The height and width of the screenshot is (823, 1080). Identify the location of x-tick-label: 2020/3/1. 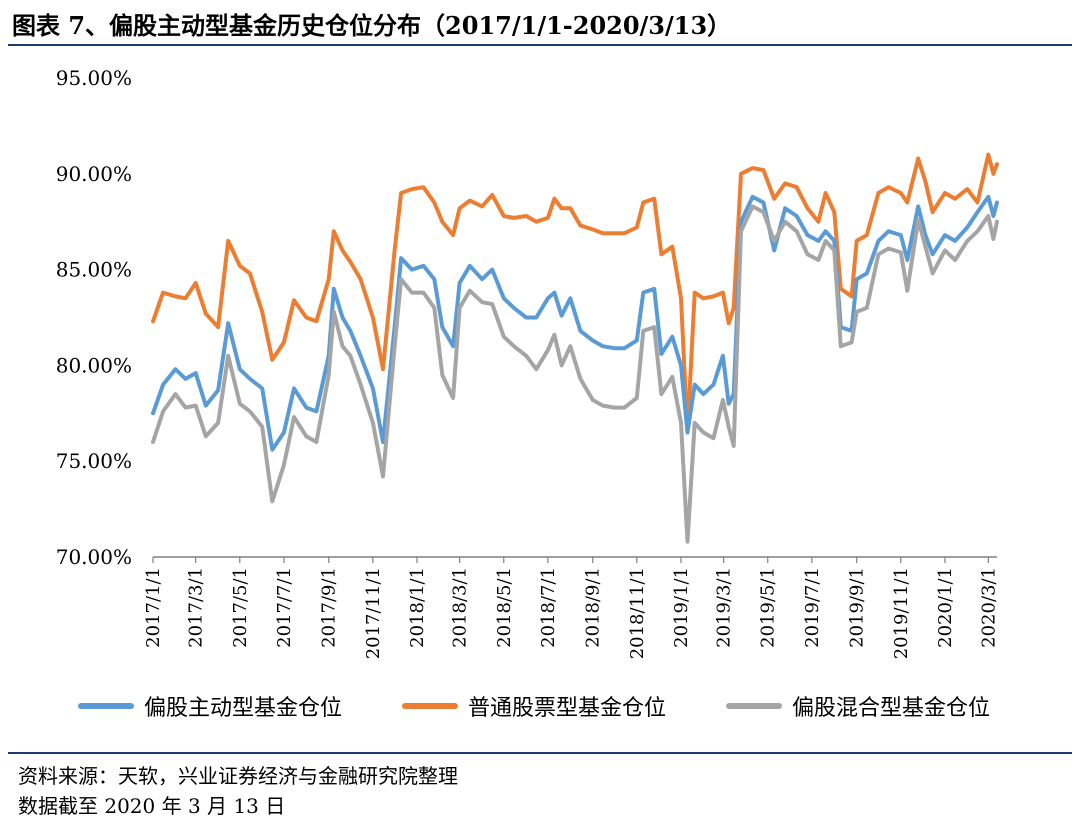
(988, 607).